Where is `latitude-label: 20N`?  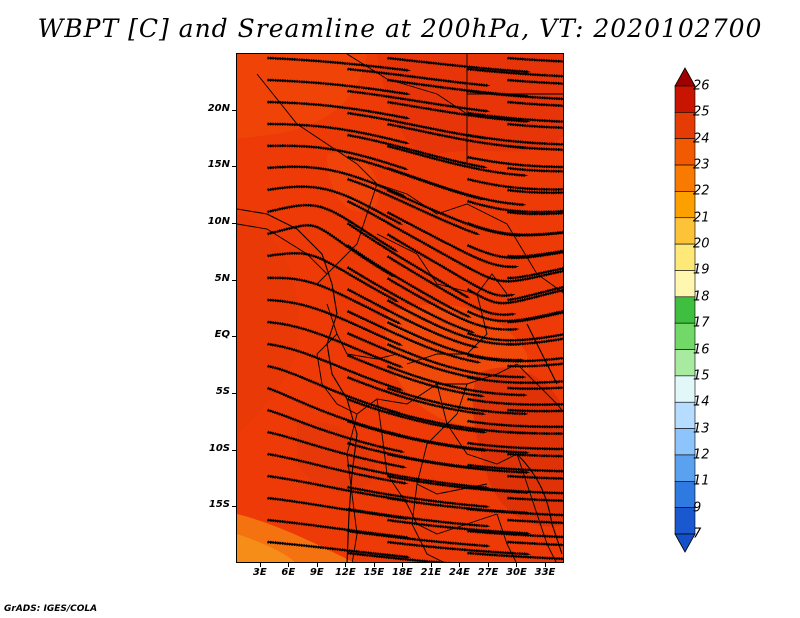
latitude-label: 20N is located at coordinates (218, 108).